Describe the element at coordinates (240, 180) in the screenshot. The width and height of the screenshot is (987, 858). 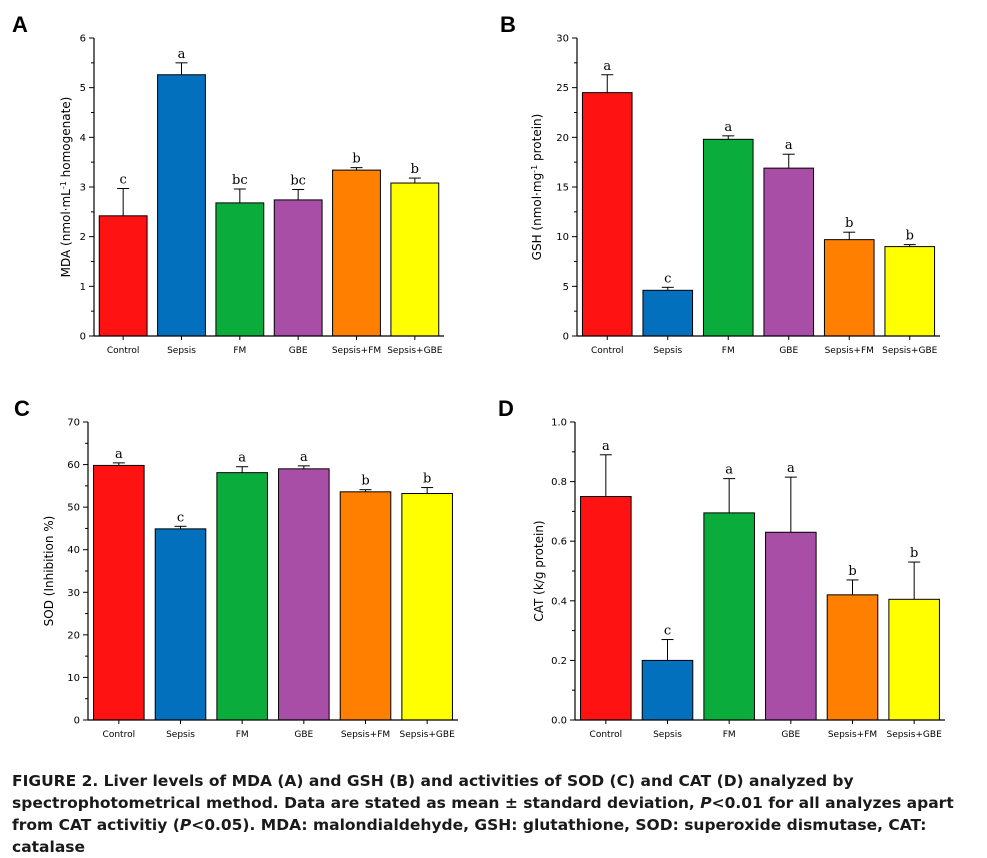
I see `significance-letter: bc` at that location.